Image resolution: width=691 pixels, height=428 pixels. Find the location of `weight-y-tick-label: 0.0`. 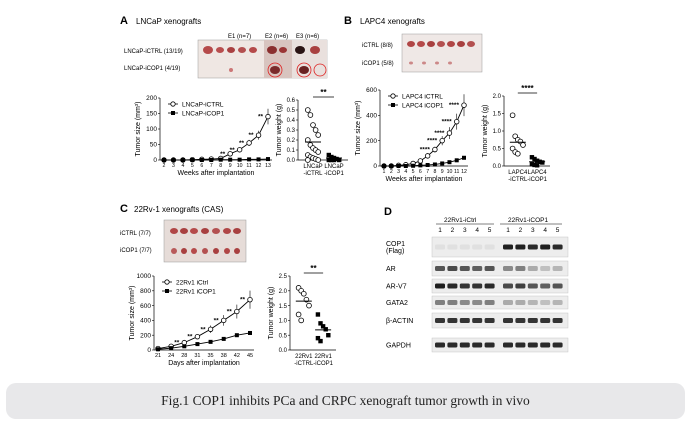

weight-y-tick-label: 0.0 is located at coordinates (497, 167).